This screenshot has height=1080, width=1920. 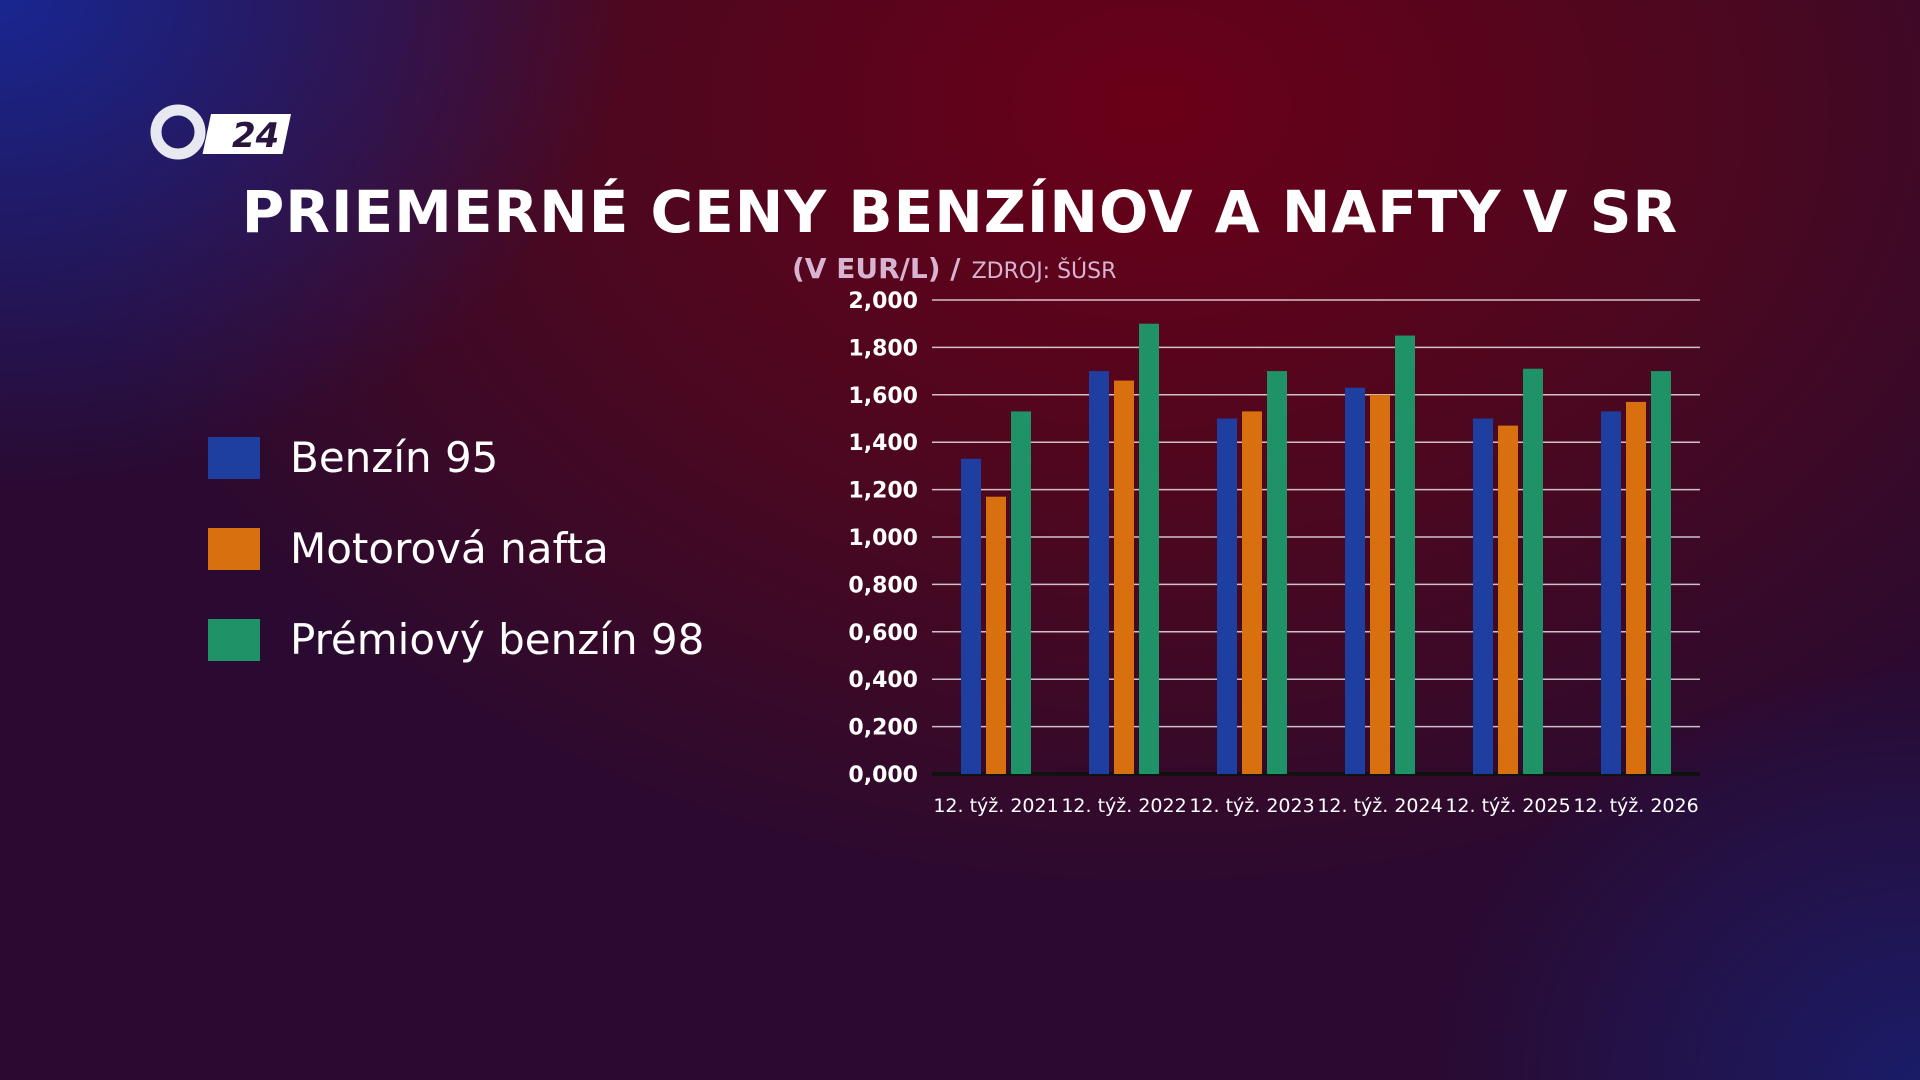 What do you see at coordinates (883, 396) in the screenshot?
I see `y-tick-label: 1,600` at bounding box center [883, 396].